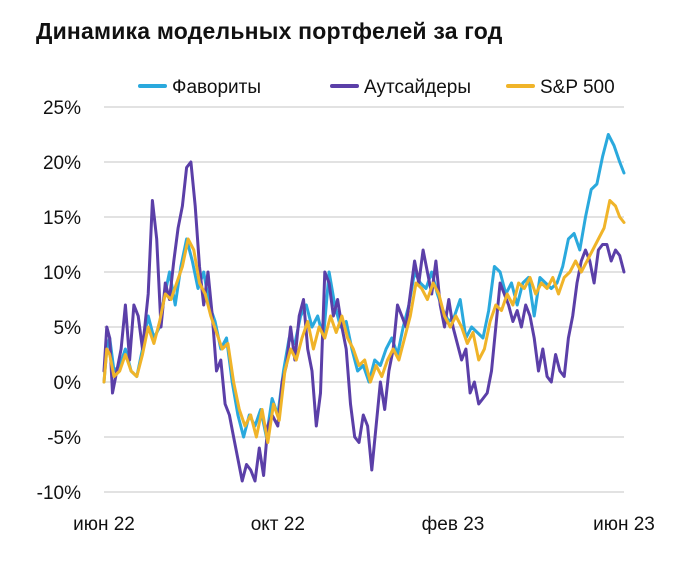 This screenshot has width=693, height=566. I want to click on y-tick-label: 0%, so click(68, 383).